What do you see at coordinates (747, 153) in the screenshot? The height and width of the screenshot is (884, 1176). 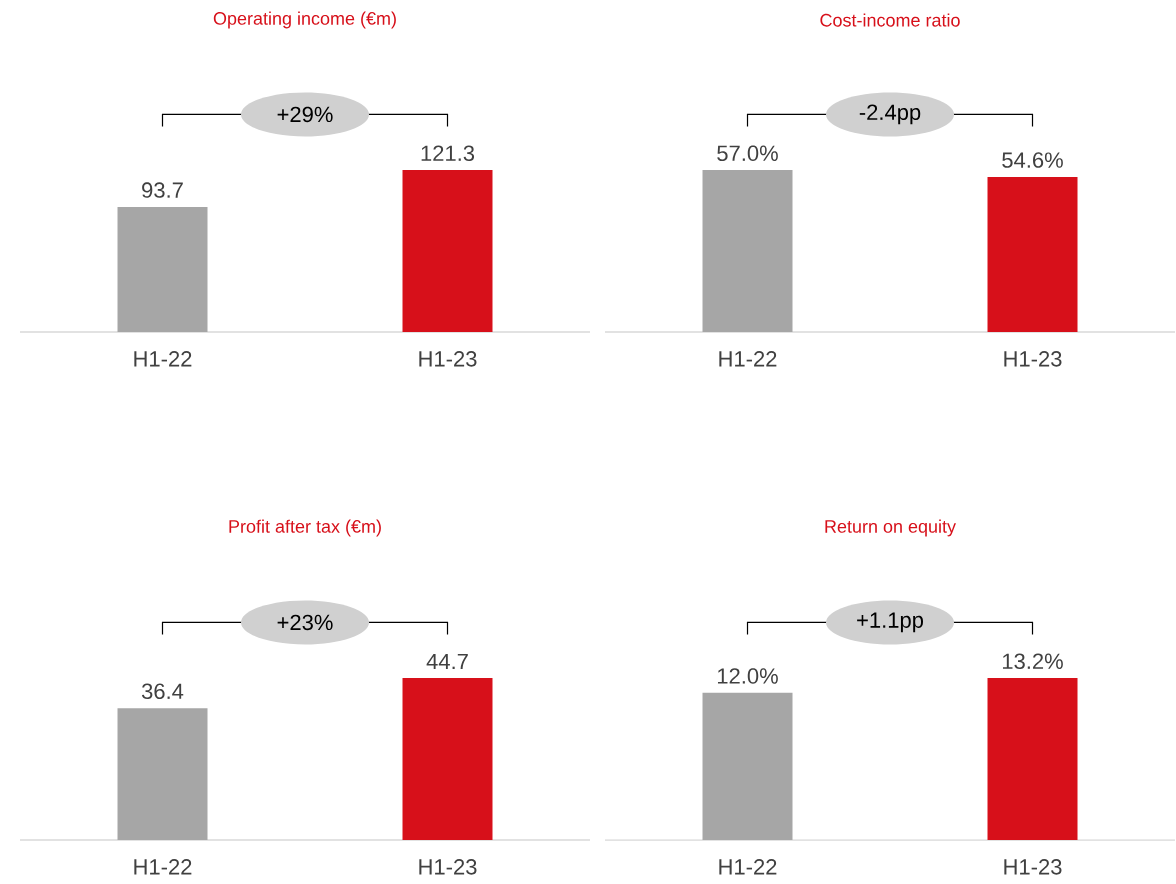 I see `data-label: 57.0%` at bounding box center [747, 153].